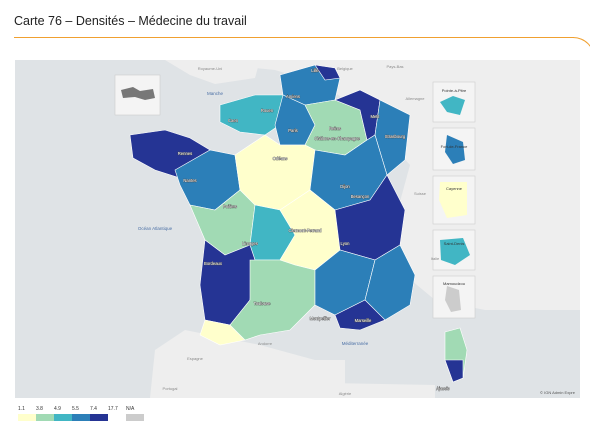  I want to click on title-rule, so click(294, 37).